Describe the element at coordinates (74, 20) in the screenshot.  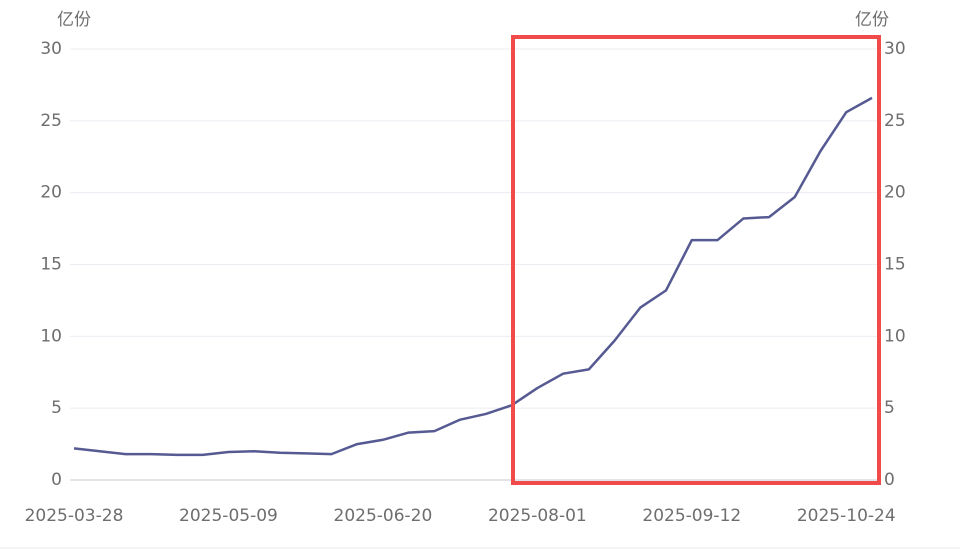
I see `y-axis-unit: 亿份` at that location.